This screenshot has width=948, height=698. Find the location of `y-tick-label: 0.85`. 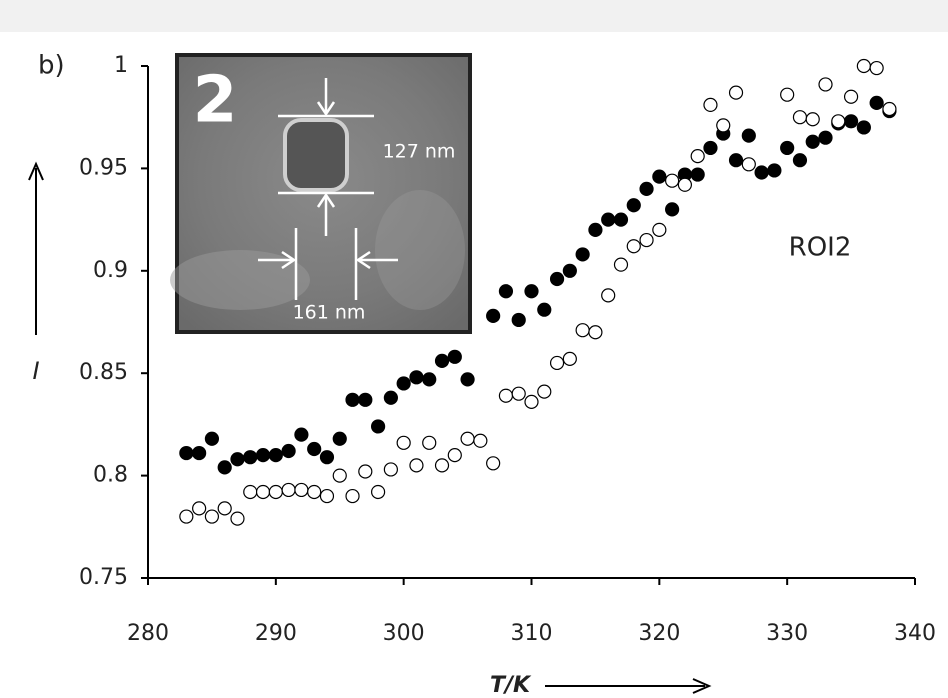

y-tick-label: 0.85 is located at coordinates (103, 372).